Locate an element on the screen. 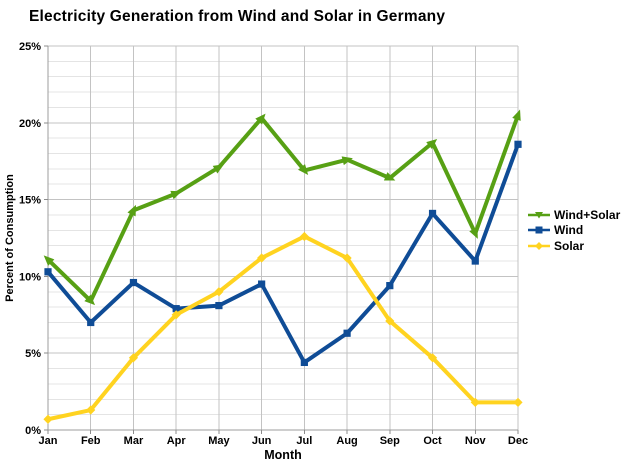 This screenshot has height=467, width=623. legend-label: Wind is located at coordinates (569, 230).